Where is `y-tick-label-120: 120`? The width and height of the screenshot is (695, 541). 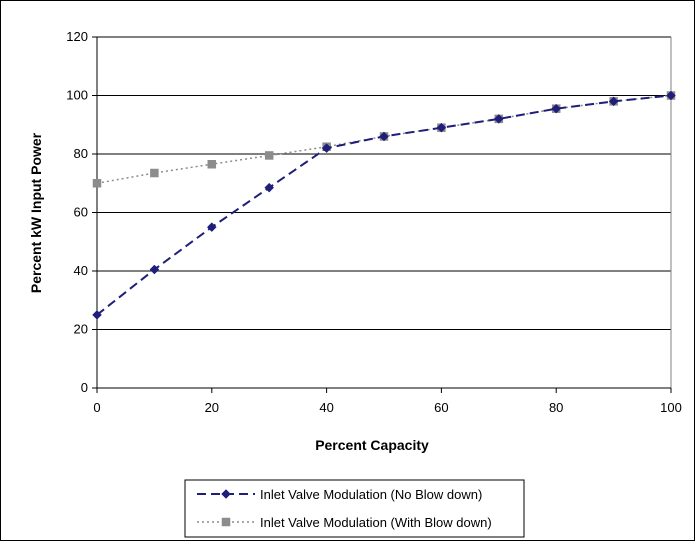 y-tick-label-120: 120 is located at coordinates (77, 36).